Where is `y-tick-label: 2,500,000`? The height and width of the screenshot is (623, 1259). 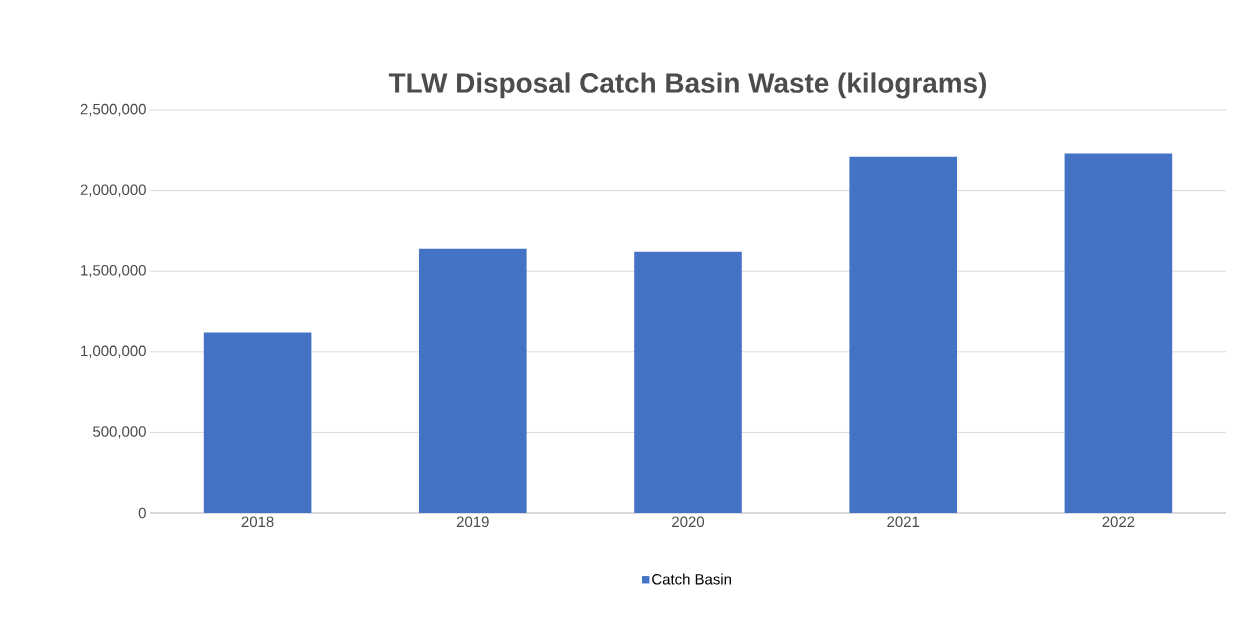
y-tick-label: 2,500,000 is located at coordinates (113, 110).